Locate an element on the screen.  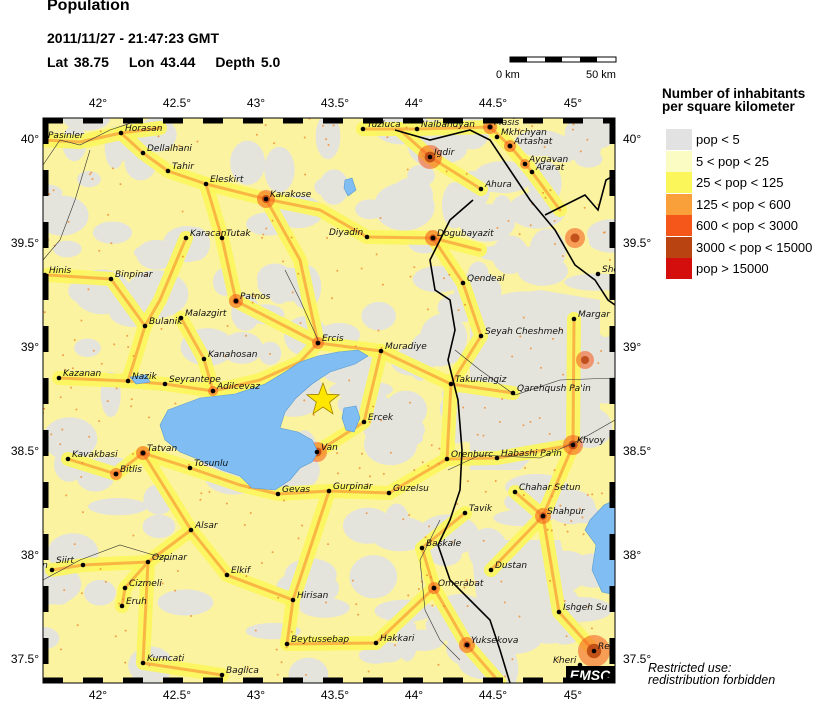
town-label: Adilcevaz is located at coordinates (238, 387).